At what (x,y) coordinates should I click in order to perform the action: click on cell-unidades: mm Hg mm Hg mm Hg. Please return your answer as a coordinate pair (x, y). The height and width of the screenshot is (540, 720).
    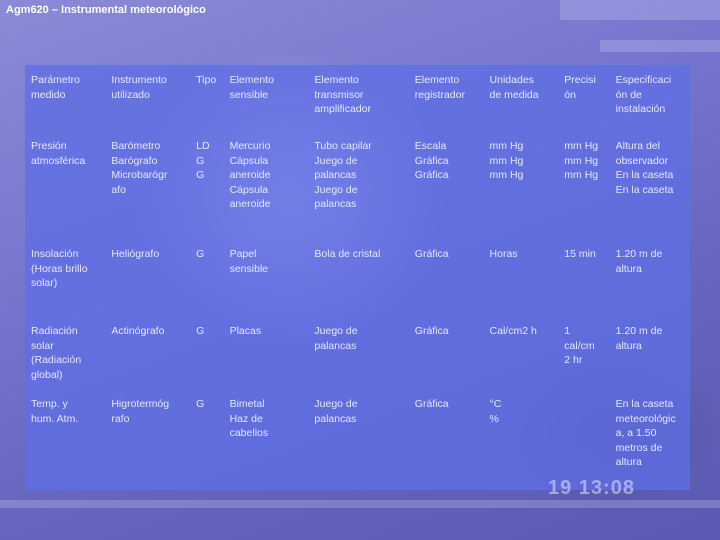
    Looking at the image, I should click on (521, 185).